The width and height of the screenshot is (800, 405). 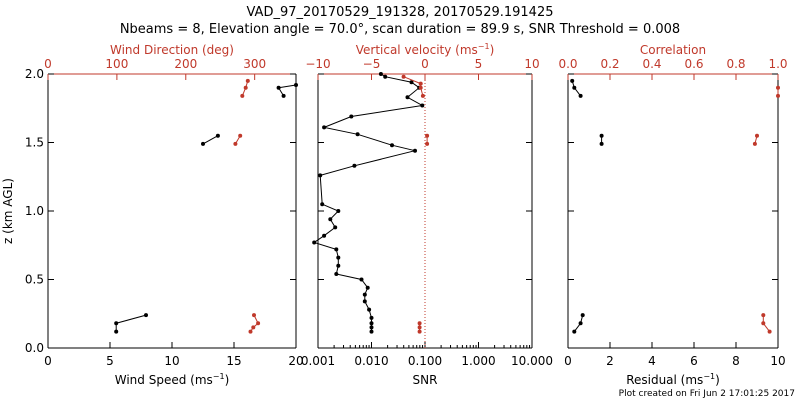 I want to click on x-tick-label: 6, so click(x=694, y=361).